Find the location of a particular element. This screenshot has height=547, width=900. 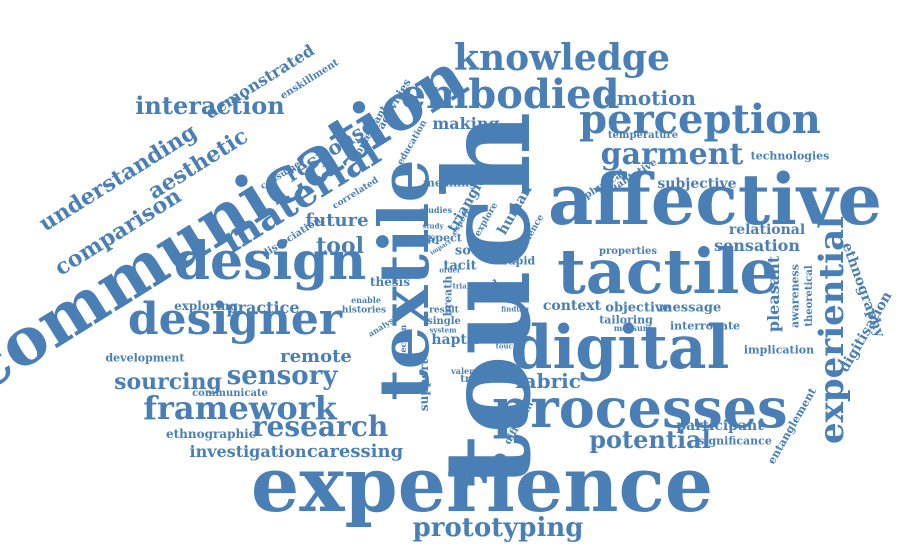

word-tailoring: tailoring is located at coordinates (626, 320).